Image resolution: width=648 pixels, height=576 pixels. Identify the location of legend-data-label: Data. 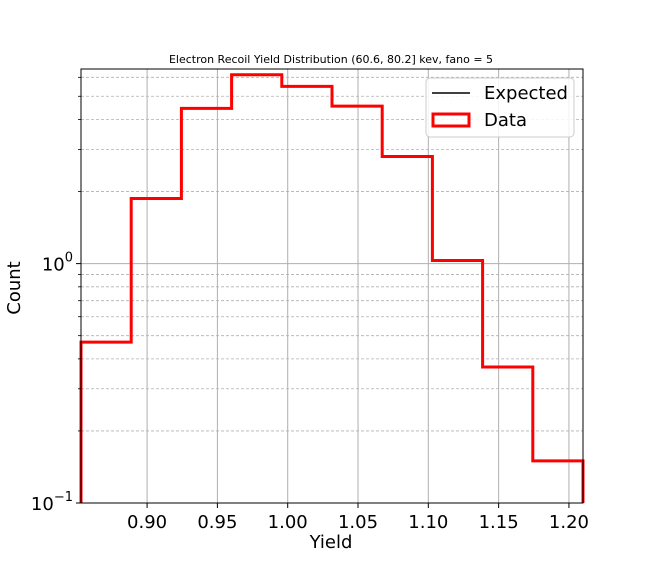
(505, 120).